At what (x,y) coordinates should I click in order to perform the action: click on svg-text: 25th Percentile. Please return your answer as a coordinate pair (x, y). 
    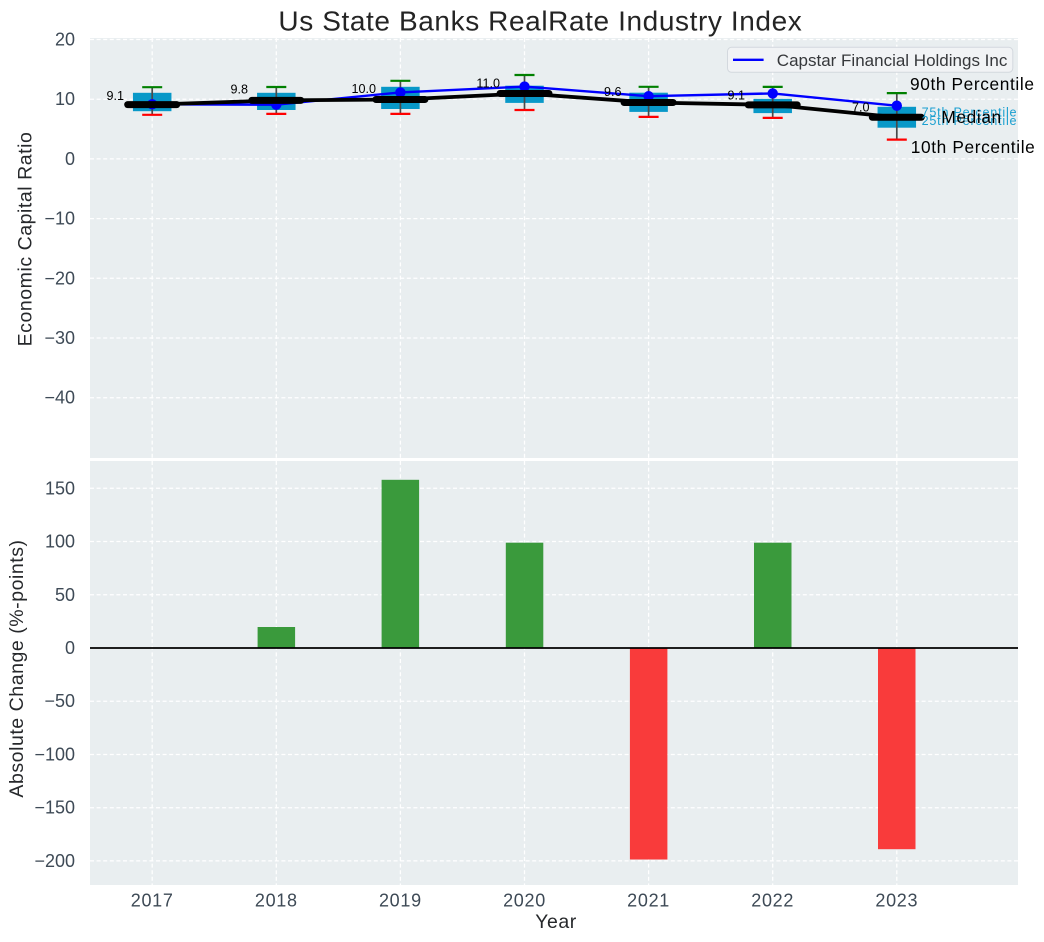
    Looking at the image, I should click on (970, 121).